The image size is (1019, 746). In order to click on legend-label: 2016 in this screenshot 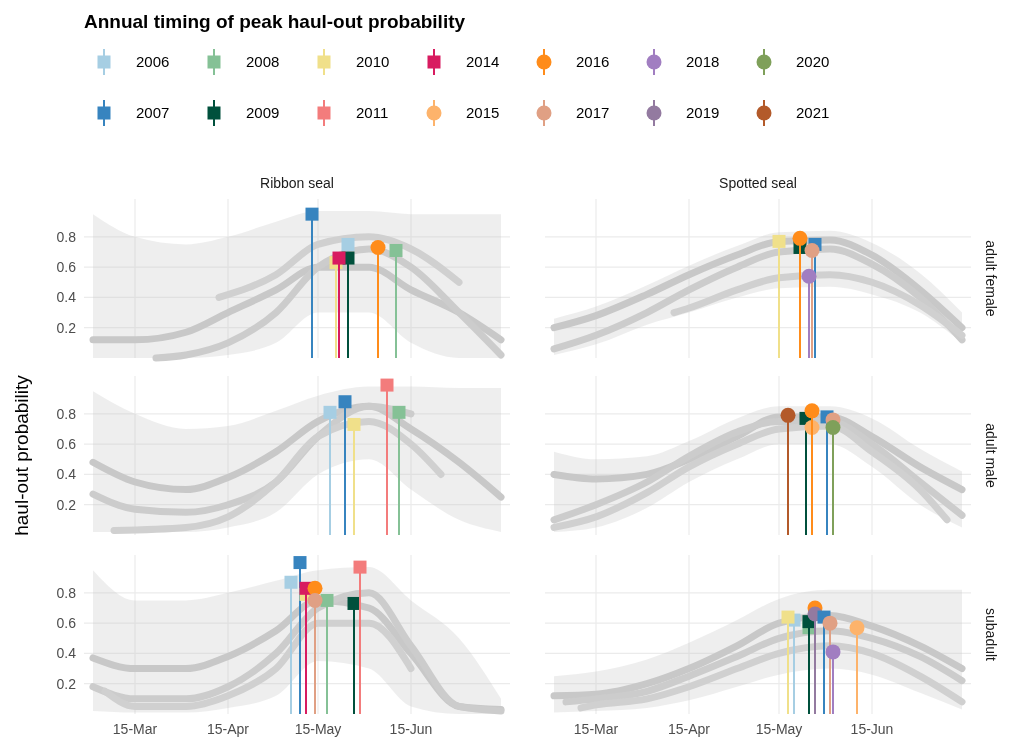, I will do `click(593, 62)`.